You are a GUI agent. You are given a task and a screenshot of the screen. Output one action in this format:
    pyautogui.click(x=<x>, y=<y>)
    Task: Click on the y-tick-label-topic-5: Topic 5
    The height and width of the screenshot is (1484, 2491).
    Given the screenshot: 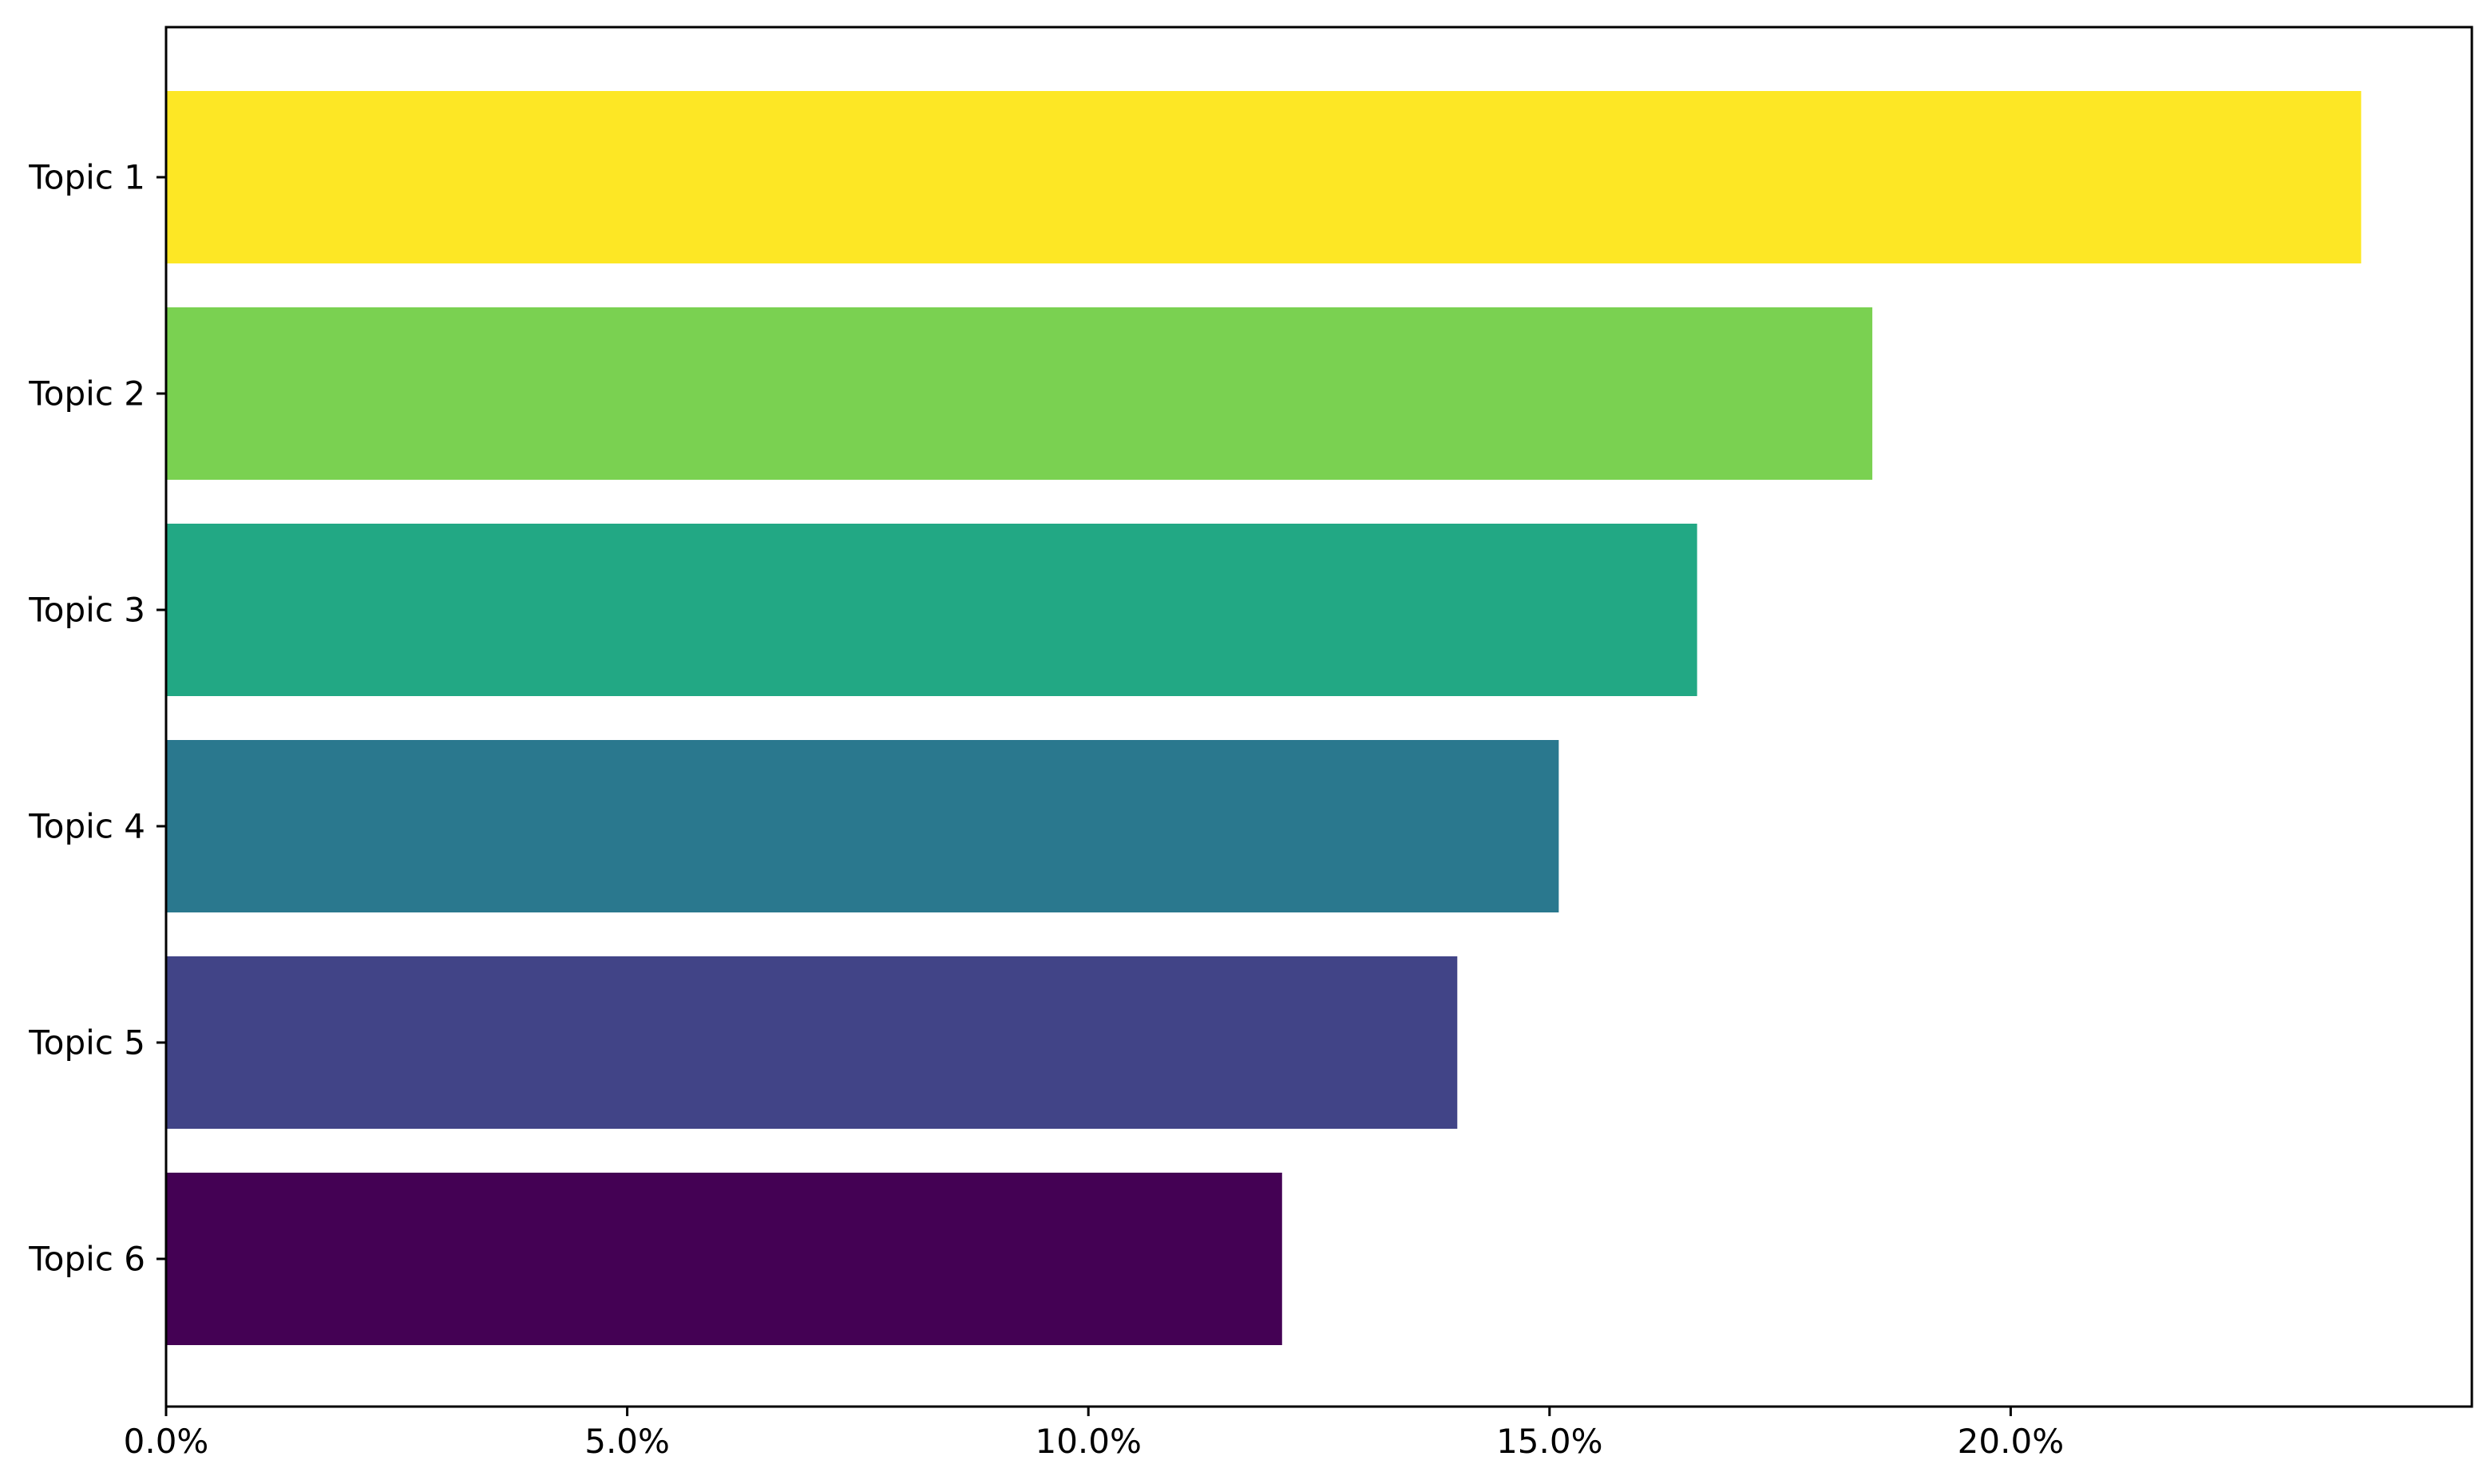 What is the action you would take?
    pyautogui.click(x=86, y=1043)
    